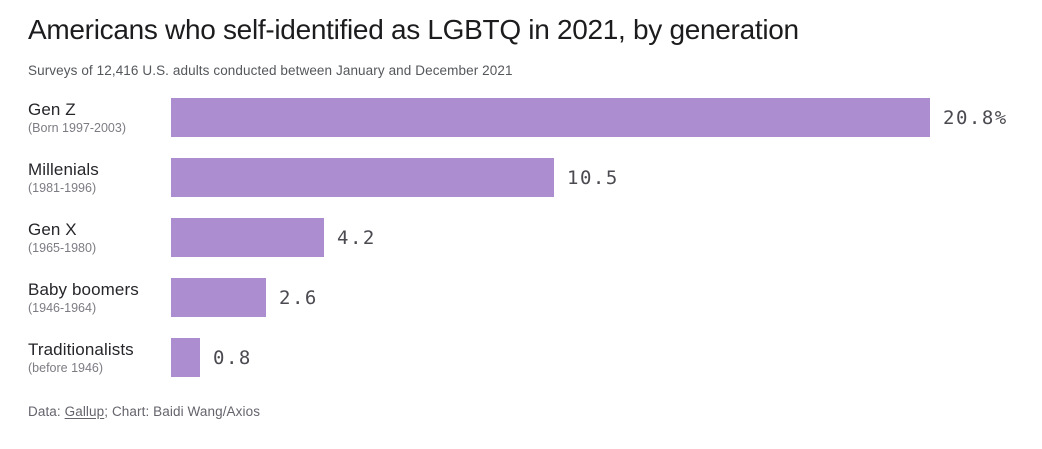  Describe the element at coordinates (83, 289) in the screenshot. I see `category-label: Baby boomers` at that location.